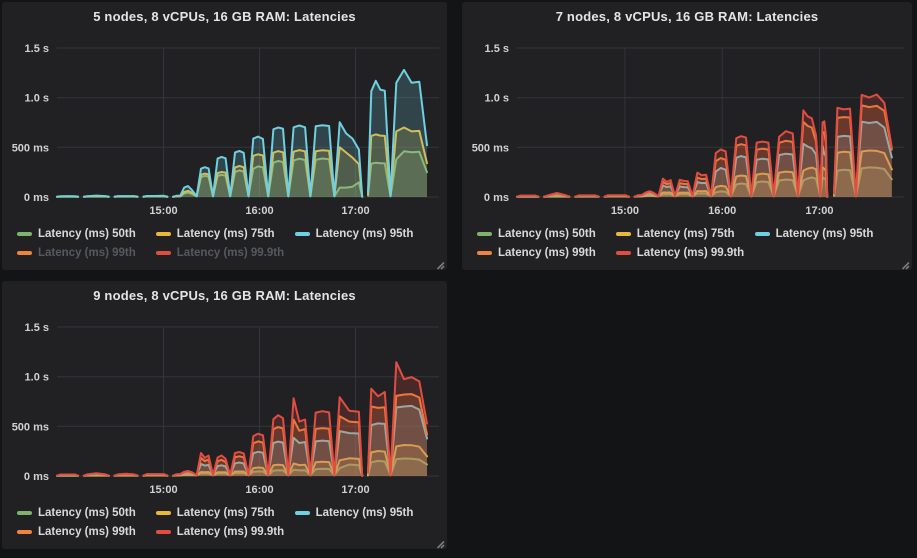 The width and height of the screenshot is (917, 558). I want to click on y-axis-tick-label: 1.5 s, so click(497, 49).